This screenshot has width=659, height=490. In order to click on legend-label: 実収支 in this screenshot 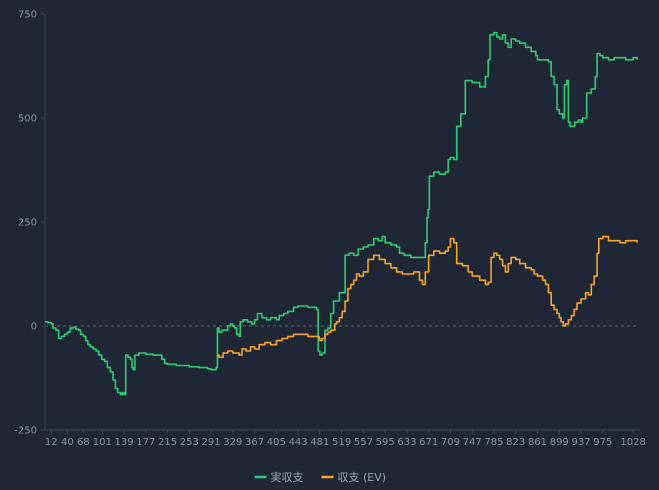, I will do `click(287, 477)`.